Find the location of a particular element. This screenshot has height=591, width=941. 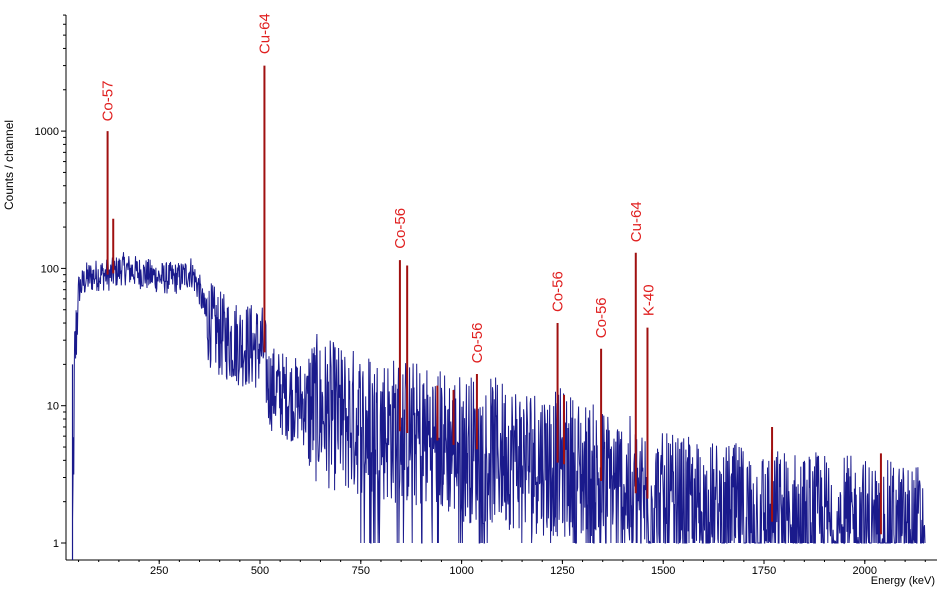

y-tick-label: 10 is located at coordinates (53, 407).